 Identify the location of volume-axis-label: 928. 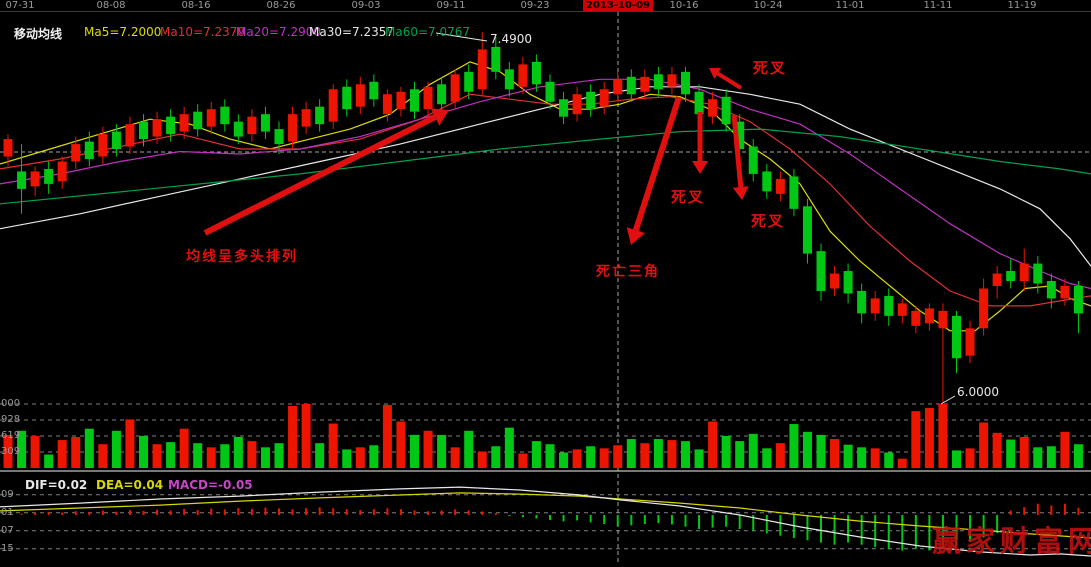
(11, 420).